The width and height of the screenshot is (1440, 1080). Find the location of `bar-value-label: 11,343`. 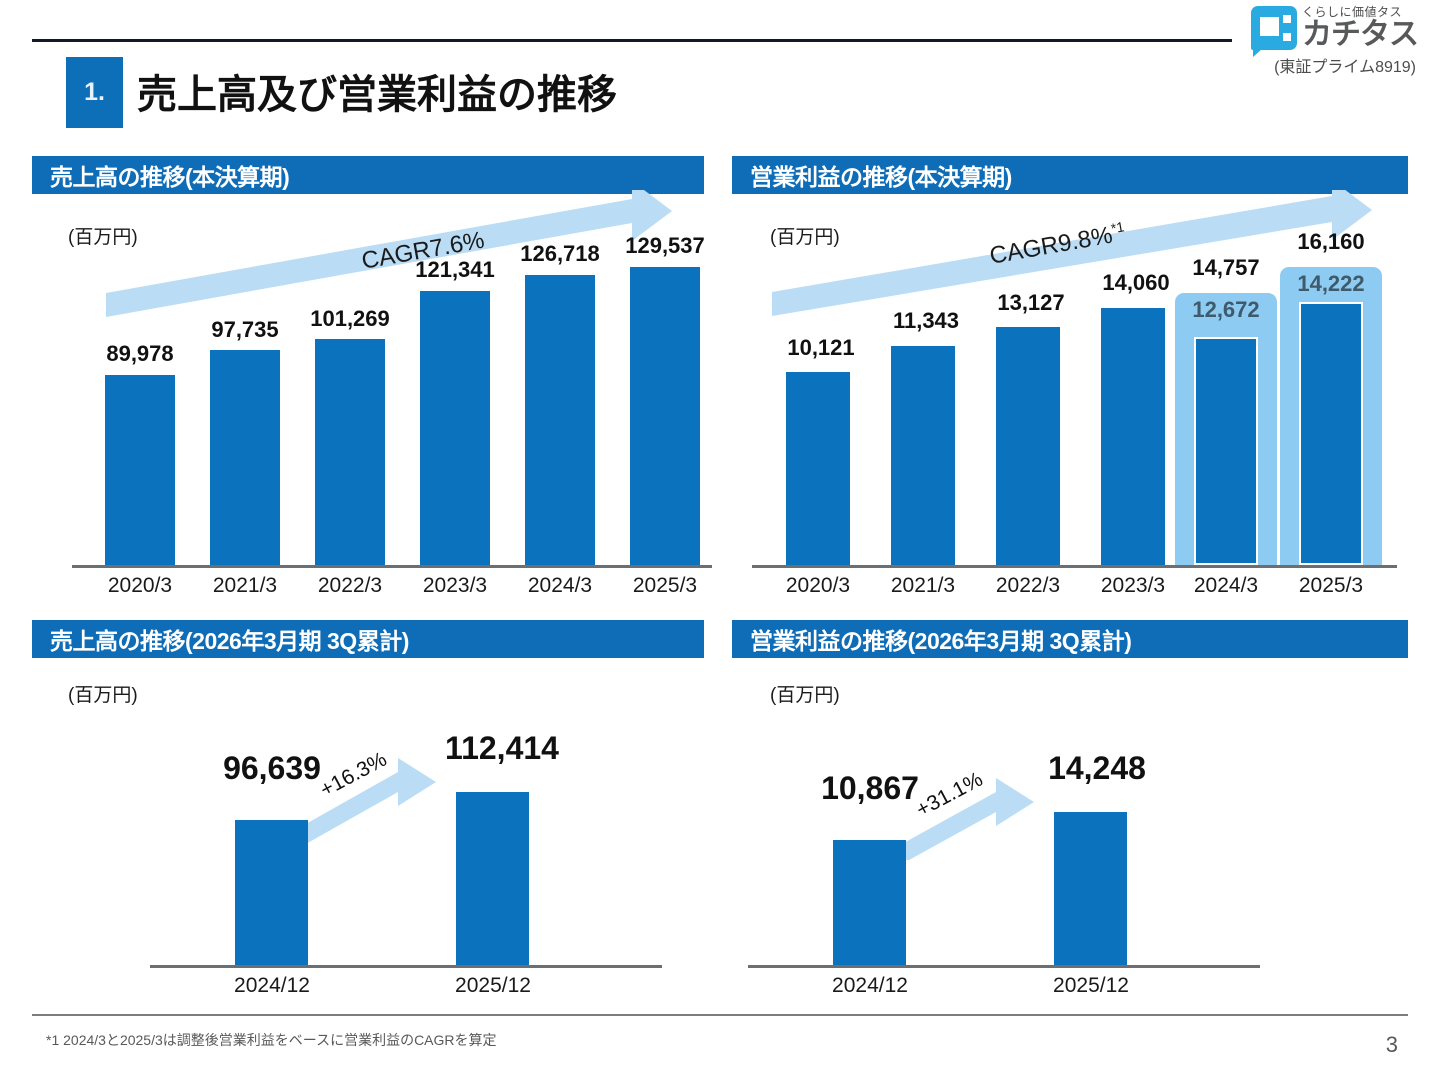

bar-value-label: 11,343 is located at coordinates (926, 320).